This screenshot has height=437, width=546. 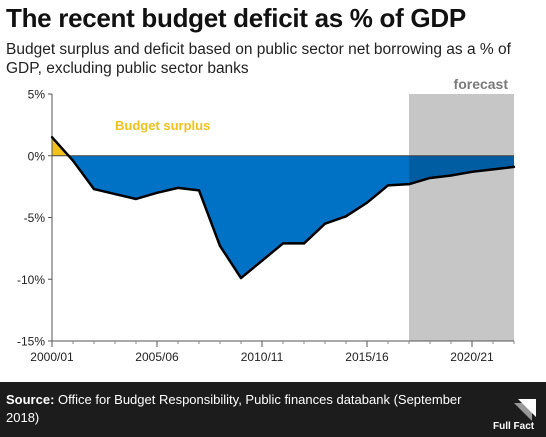 I want to click on x-tick-label: 2005/06, so click(x=157, y=357).